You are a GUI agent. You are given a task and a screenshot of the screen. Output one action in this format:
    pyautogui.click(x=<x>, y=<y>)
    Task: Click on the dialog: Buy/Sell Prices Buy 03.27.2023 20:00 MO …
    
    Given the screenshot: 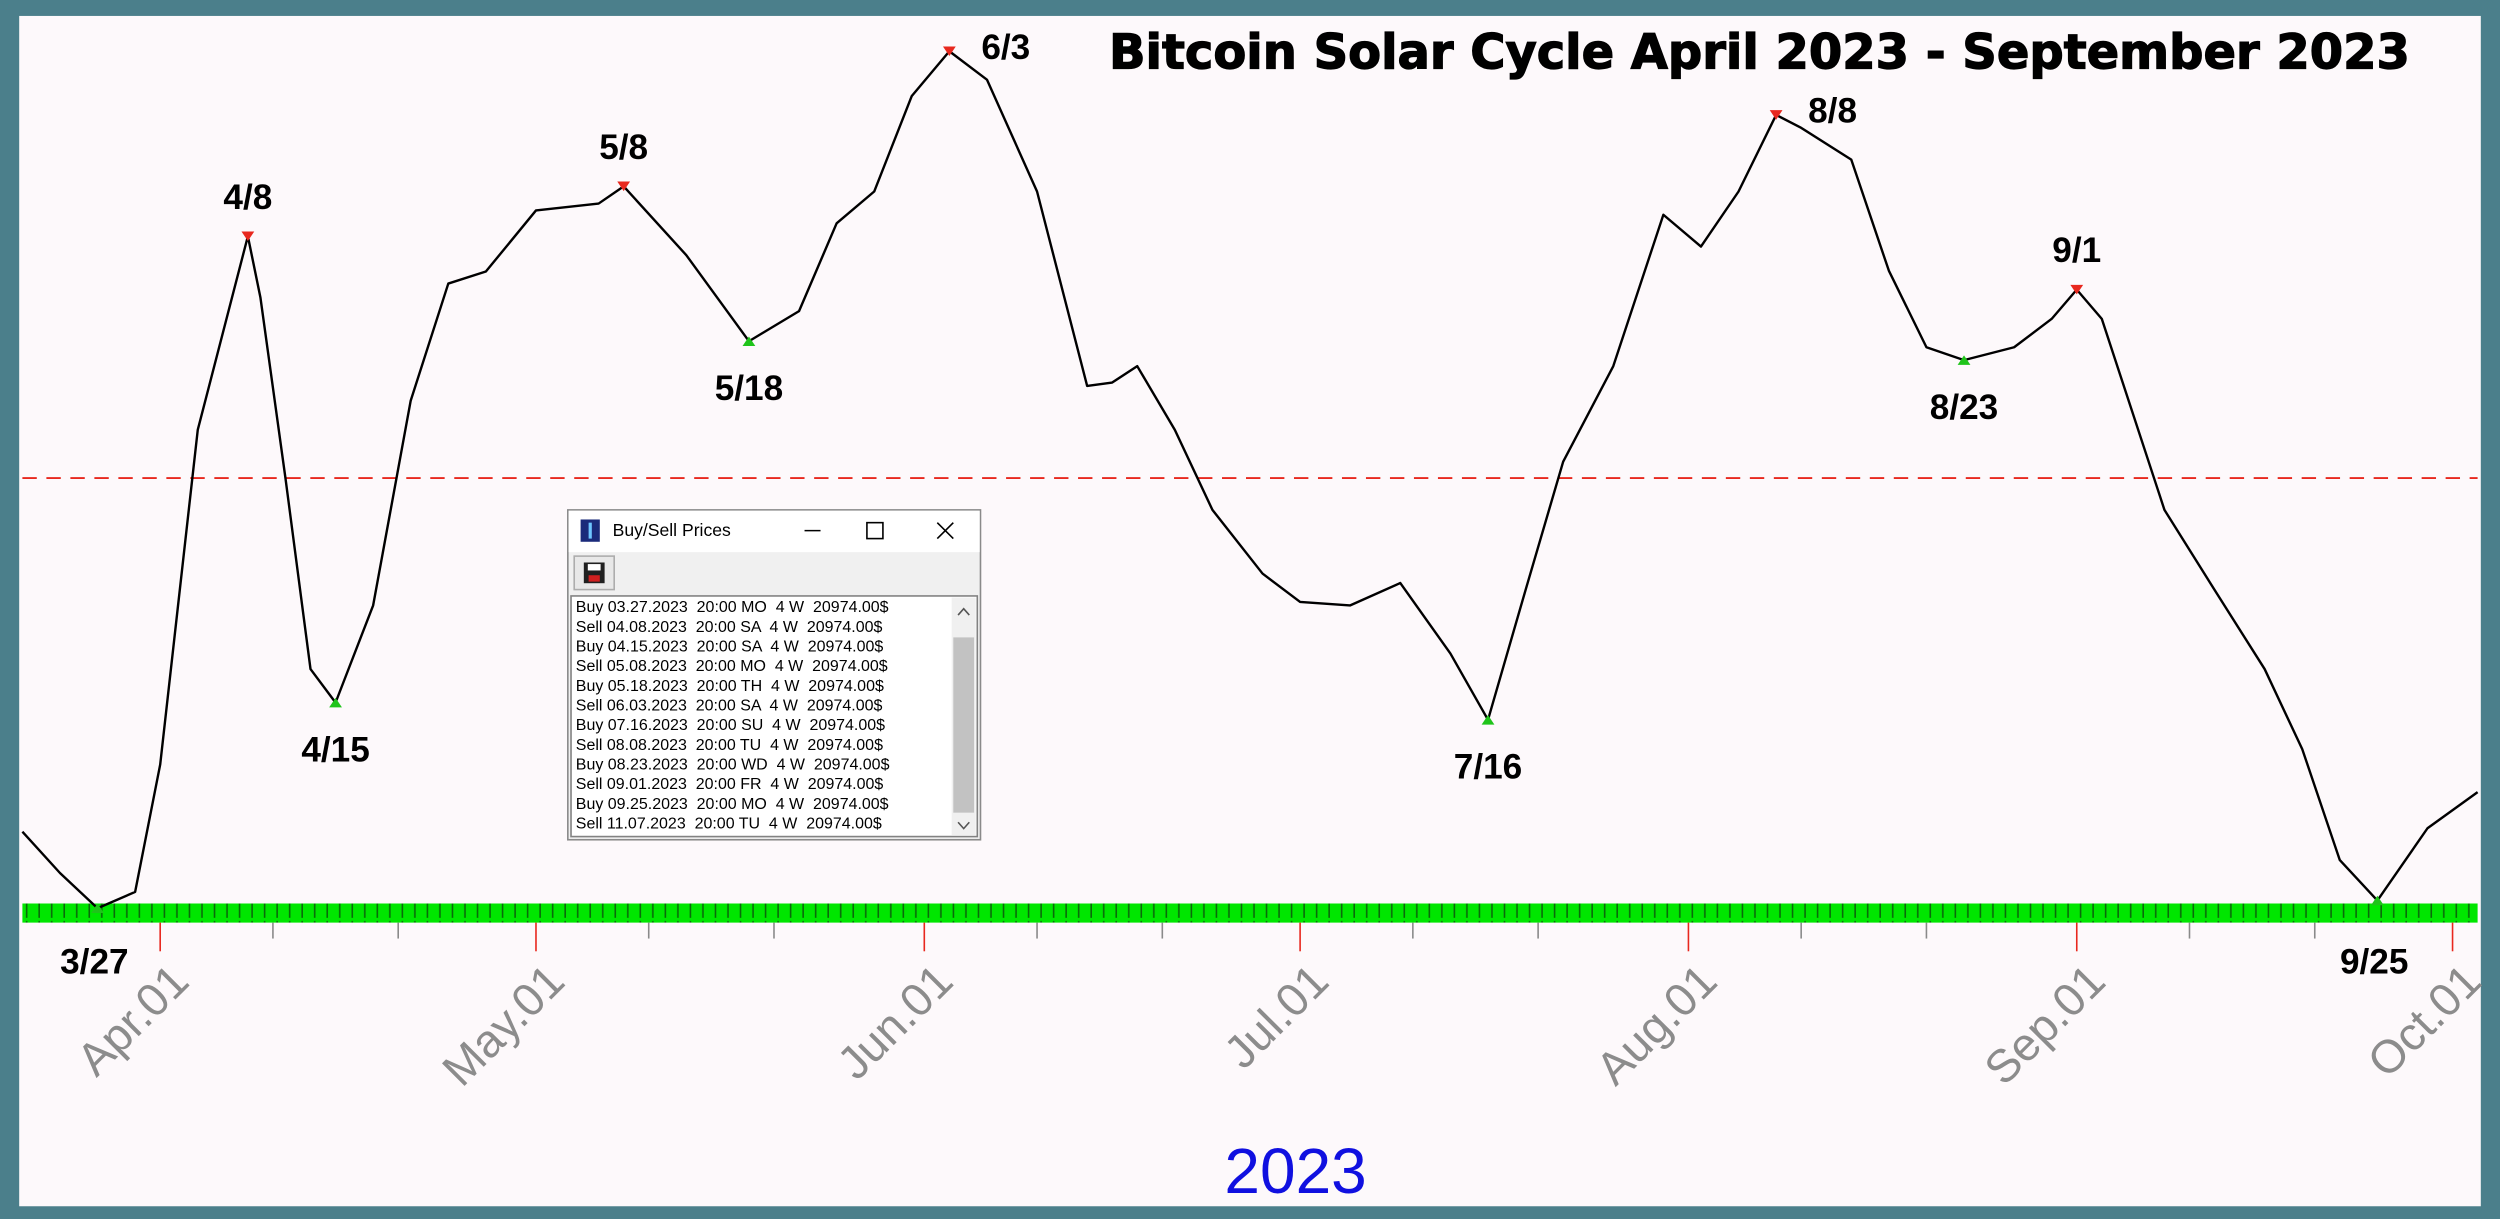 What is the action you would take?
    pyautogui.click(x=774, y=675)
    